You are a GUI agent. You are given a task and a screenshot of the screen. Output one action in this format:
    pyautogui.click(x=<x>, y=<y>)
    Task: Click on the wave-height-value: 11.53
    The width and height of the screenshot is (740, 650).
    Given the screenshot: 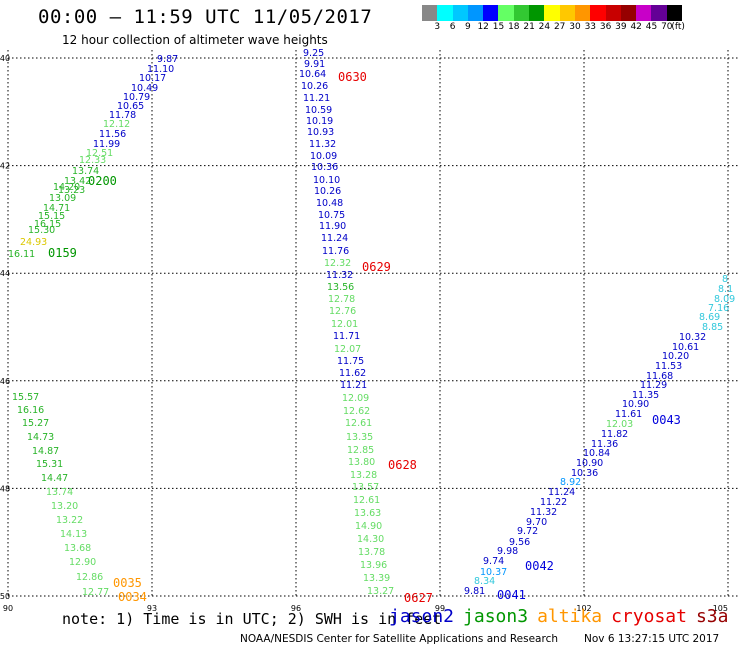 What is the action you would take?
    pyautogui.click(x=668, y=366)
    